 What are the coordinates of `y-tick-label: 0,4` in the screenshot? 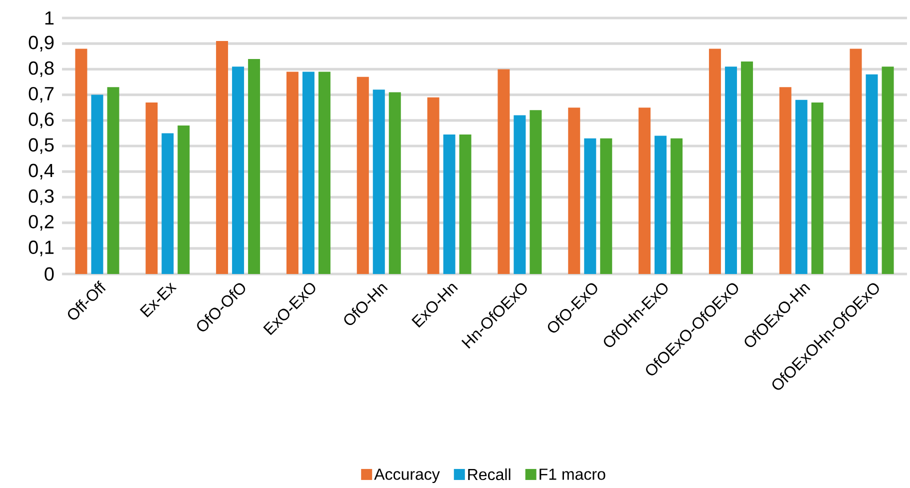 It's located at (41, 172).